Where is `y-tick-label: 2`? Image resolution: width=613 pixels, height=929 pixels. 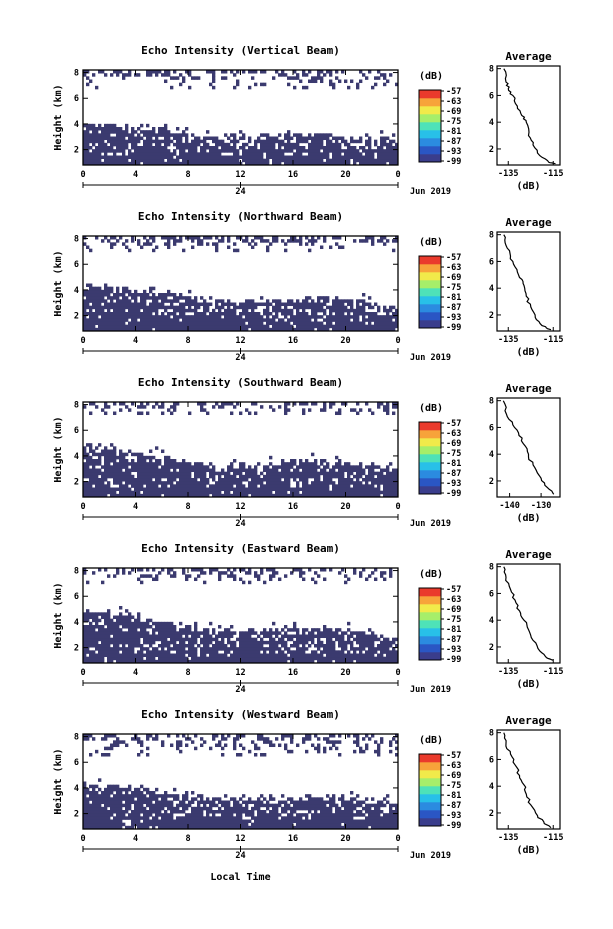
y-tick-label: 2 is located at coordinates (76, 649).